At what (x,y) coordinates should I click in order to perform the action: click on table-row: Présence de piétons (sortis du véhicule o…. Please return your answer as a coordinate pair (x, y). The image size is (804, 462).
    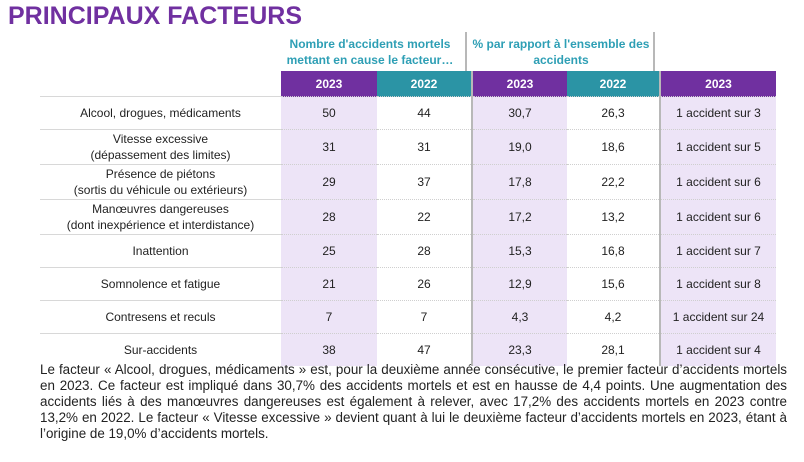
    Looking at the image, I should click on (408, 182).